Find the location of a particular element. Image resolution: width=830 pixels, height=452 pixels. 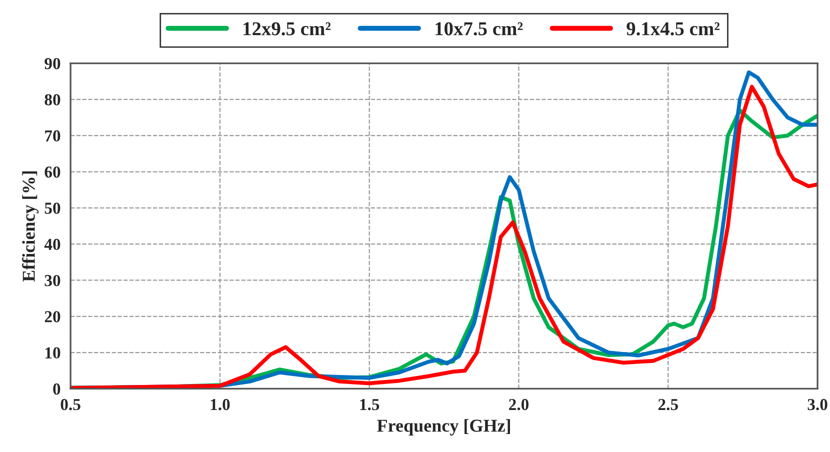

x-tick-label: 2.5 is located at coordinates (668, 404).